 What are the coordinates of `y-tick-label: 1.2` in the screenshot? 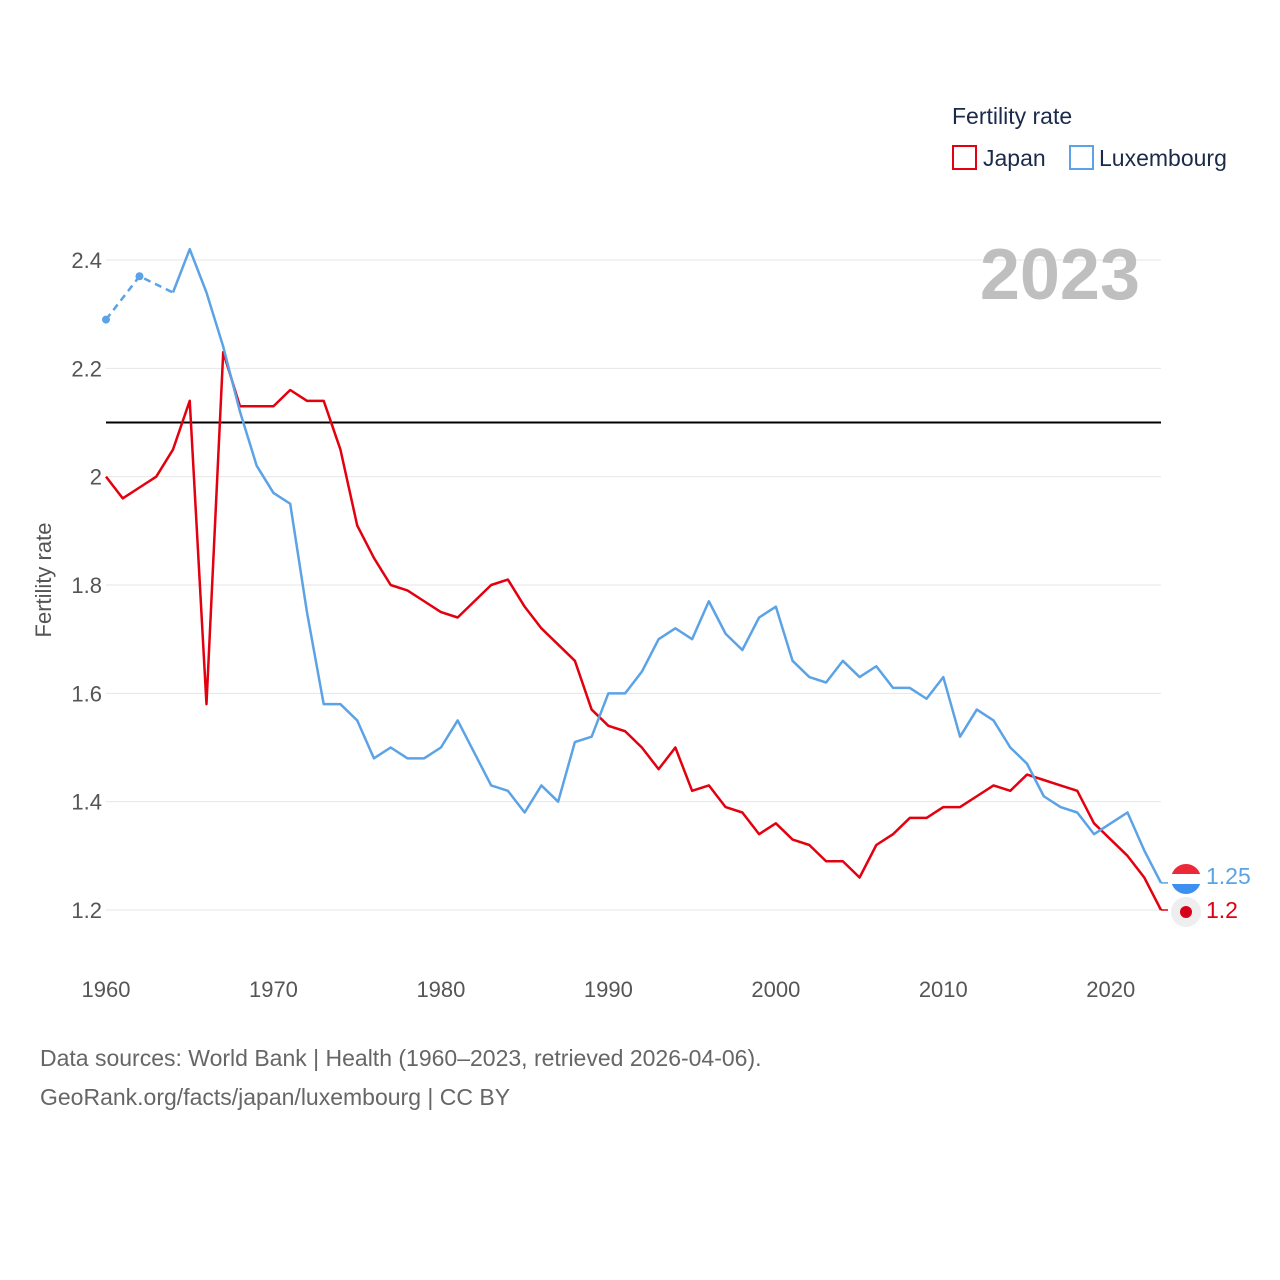 It's located at (86, 910).